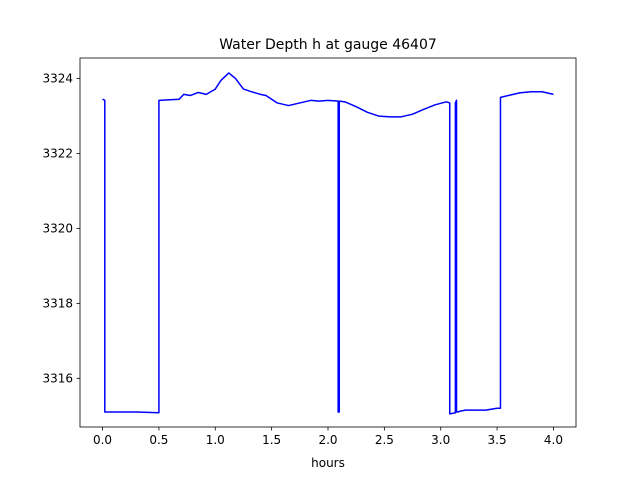 This screenshot has height=480, width=640. What do you see at coordinates (440, 440) in the screenshot?
I see `x-tick-label: 3.0` at bounding box center [440, 440].